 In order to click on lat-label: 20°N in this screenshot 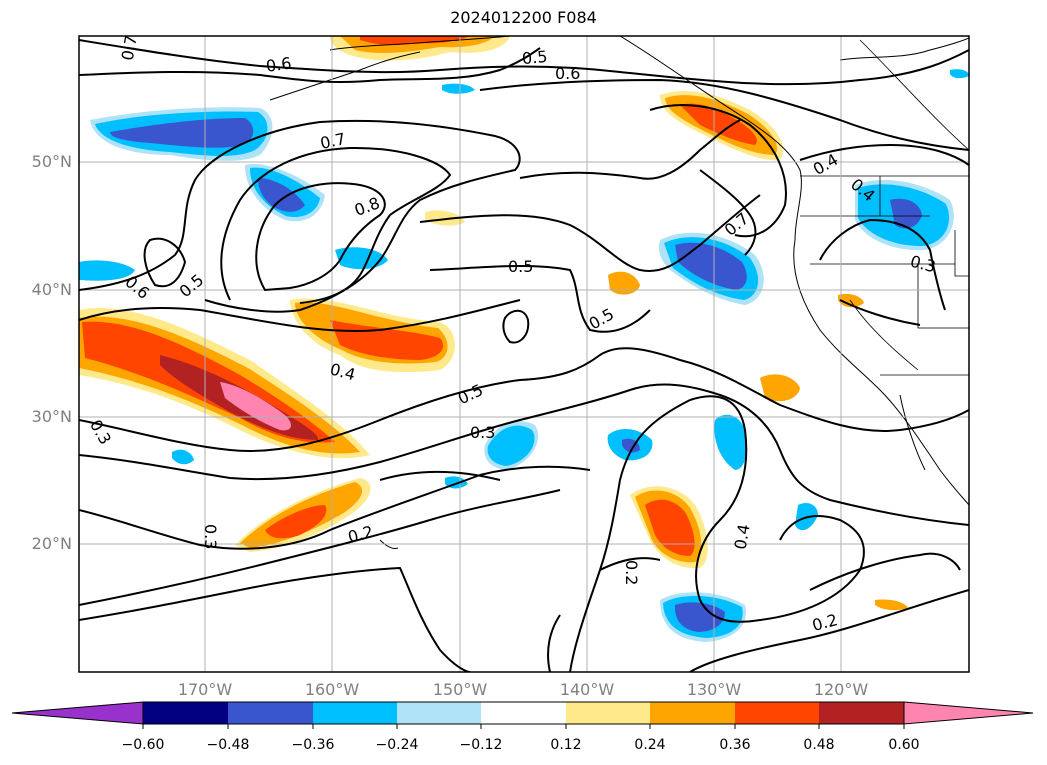, I will do `click(51, 543)`.